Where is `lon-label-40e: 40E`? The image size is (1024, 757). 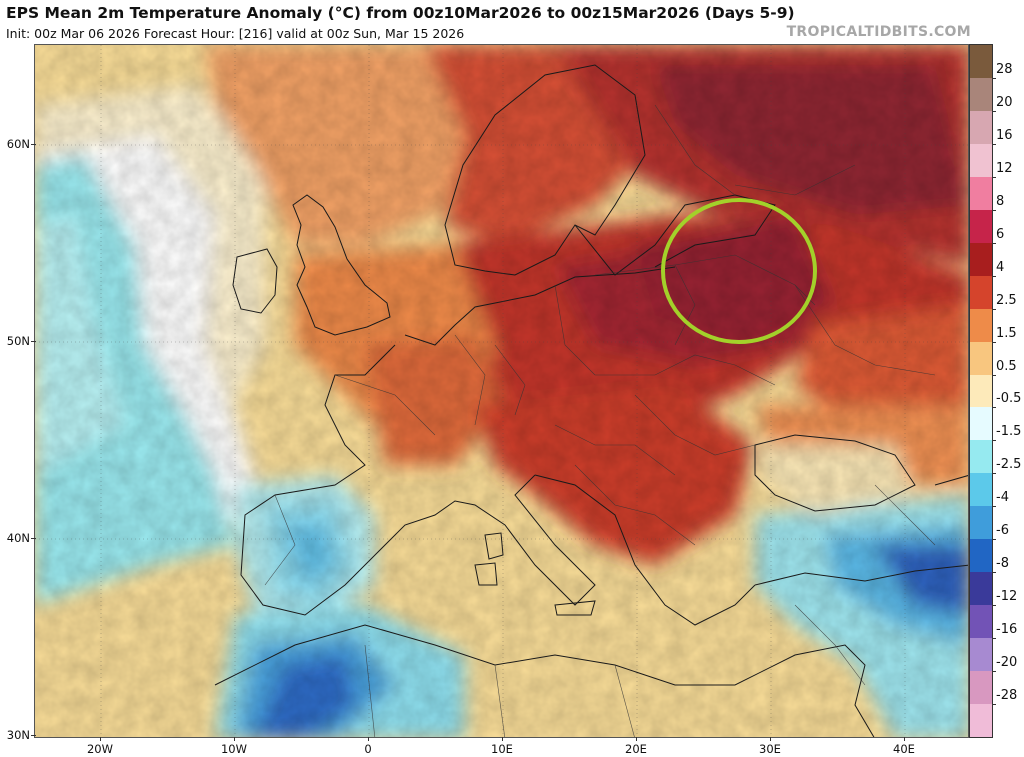 lon-label-40e: 40E is located at coordinates (904, 746).